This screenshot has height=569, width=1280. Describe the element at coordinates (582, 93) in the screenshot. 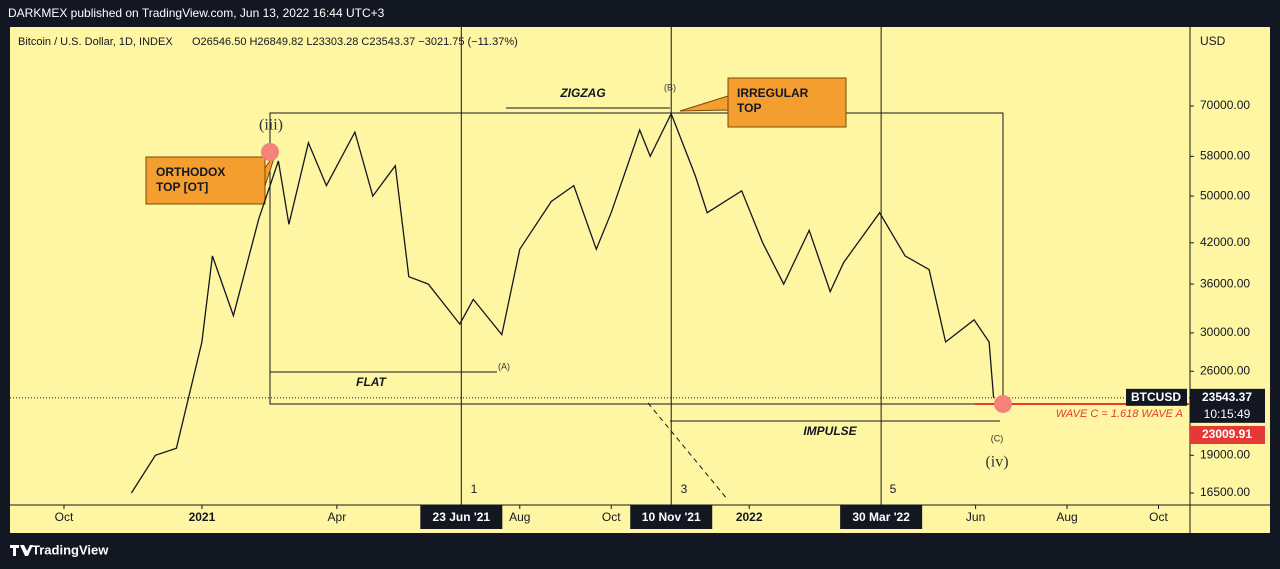

I see `annotation: ZIGZAG` at that location.